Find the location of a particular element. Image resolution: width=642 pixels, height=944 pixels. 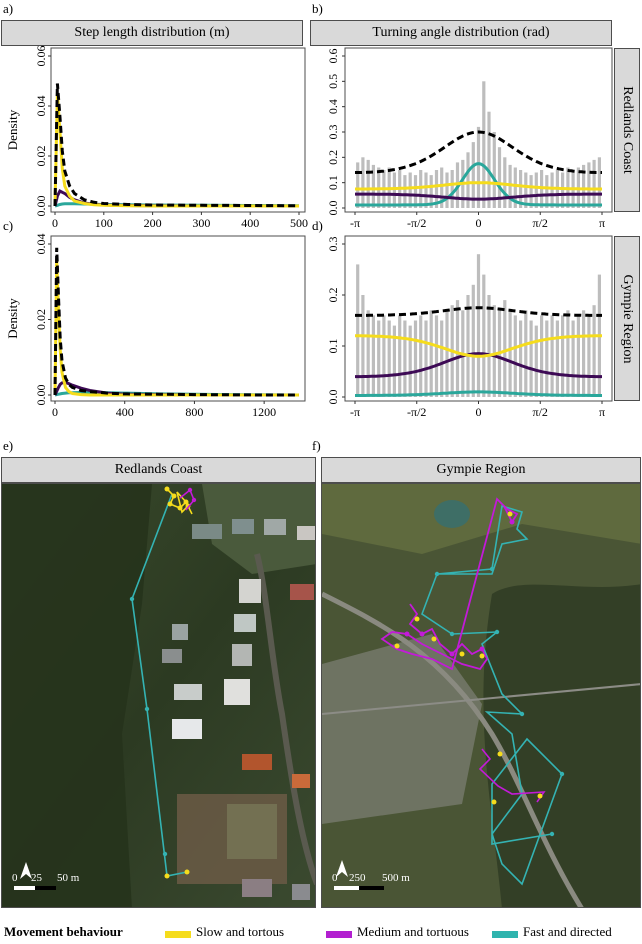

track-medium-gympie is located at coordinates (463, 650).